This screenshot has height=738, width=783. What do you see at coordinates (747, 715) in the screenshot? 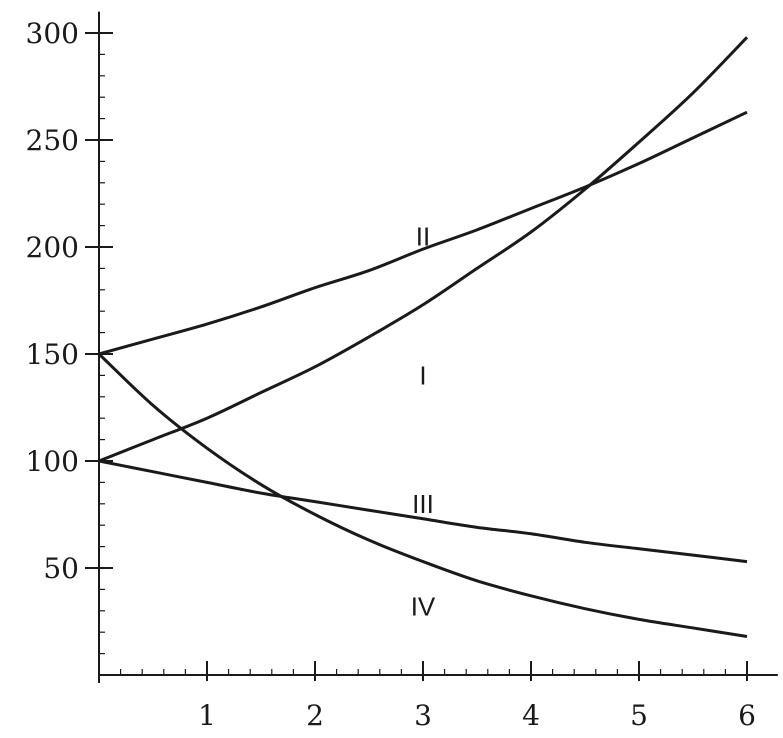
I see `x-tick-label: 6` at bounding box center [747, 715].